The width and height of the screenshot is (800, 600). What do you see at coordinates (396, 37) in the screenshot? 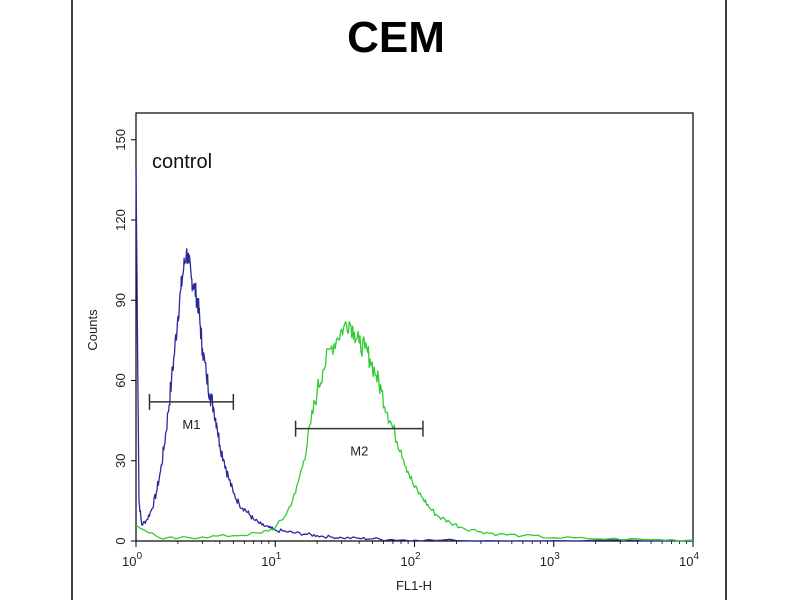
I see `chart-title: CEM` at bounding box center [396, 37].